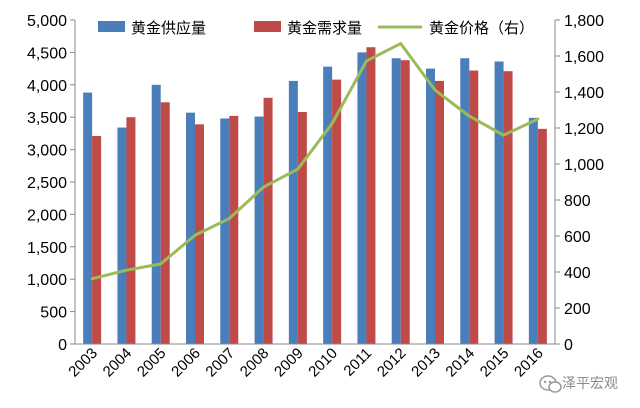  Describe the element at coordinates (550, 384) in the screenshot. I see `wechat-icon` at that location.